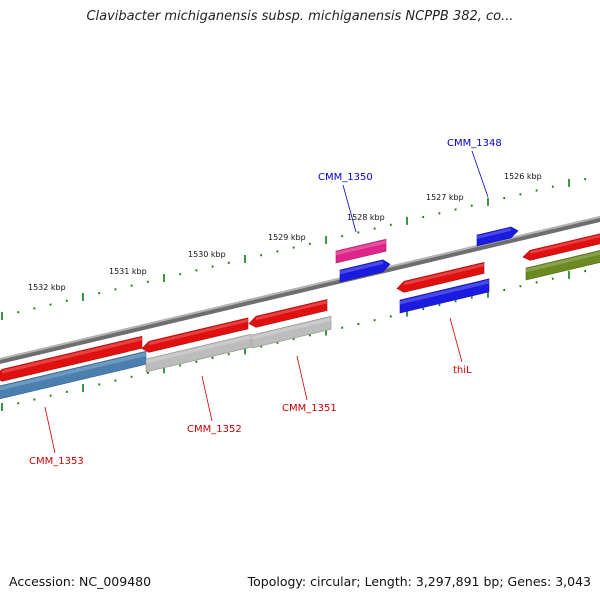  What do you see at coordinates (128, 271) in the screenshot?
I see `kbp-label: 1531 kbp` at bounding box center [128, 271].